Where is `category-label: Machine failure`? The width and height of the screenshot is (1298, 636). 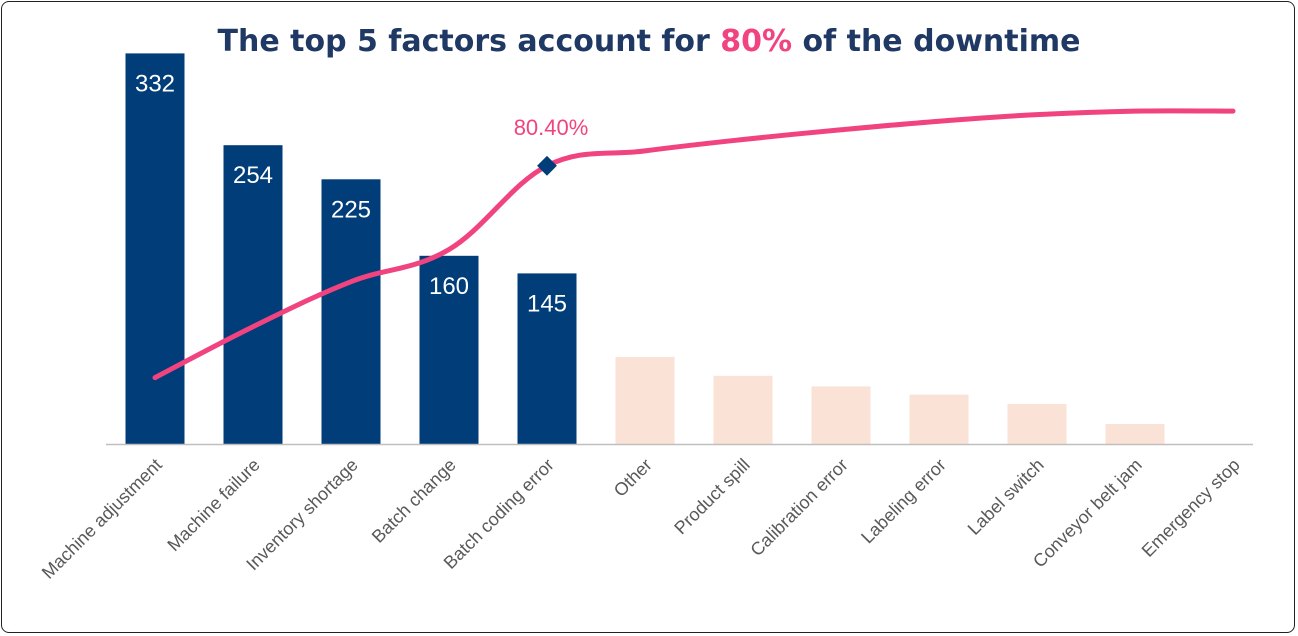
category-label: Machine failure is located at coordinates (213, 505).